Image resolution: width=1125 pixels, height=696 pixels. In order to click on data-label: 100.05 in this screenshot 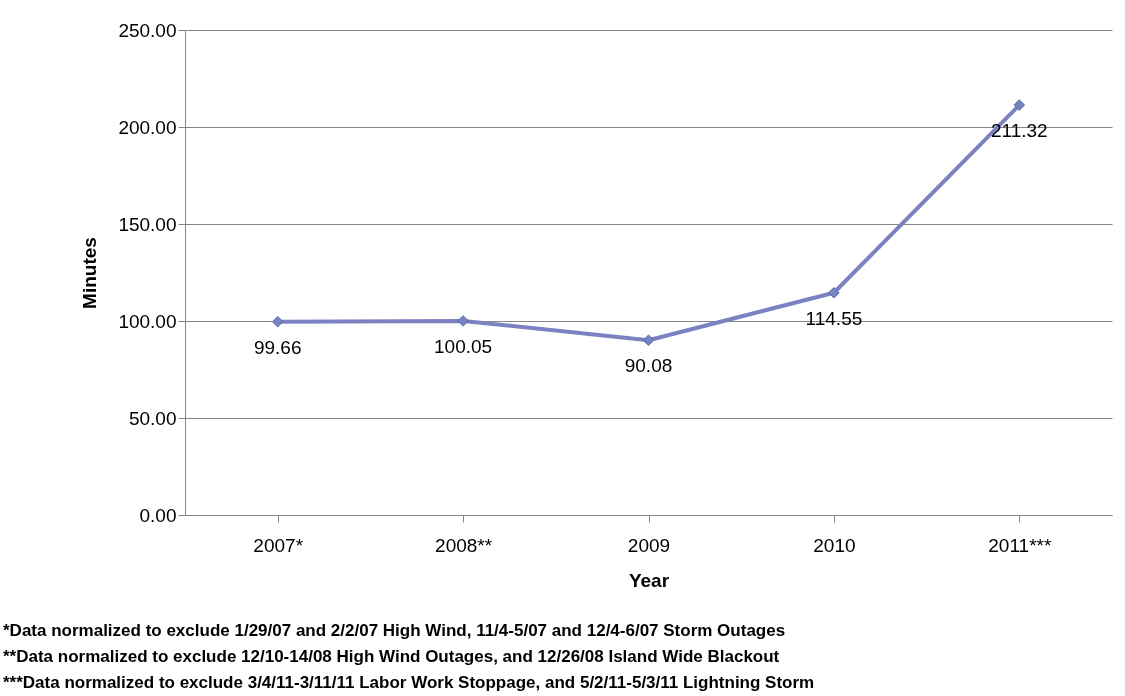, I will do `click(463, 346)`.